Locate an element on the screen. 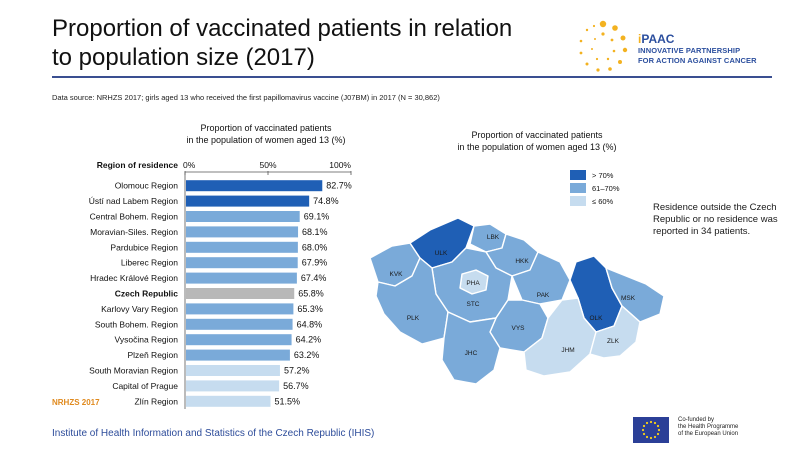 The width and height of the screenshot is (800, 450). bar-value-label: 65.8% is located at coordinates (311, 294).